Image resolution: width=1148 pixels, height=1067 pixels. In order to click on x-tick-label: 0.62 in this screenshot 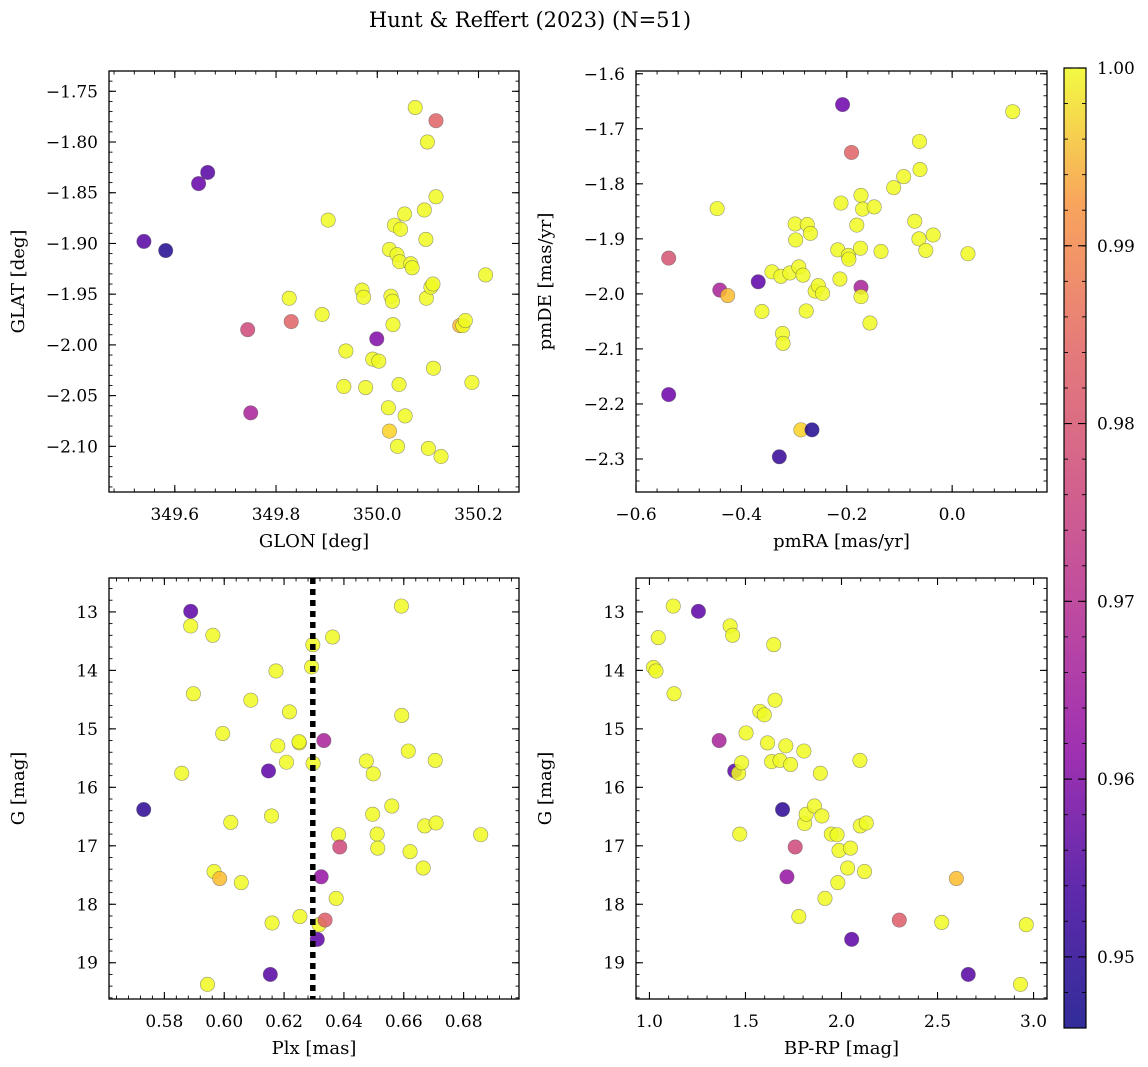, I will do `click(284, 1022)`.